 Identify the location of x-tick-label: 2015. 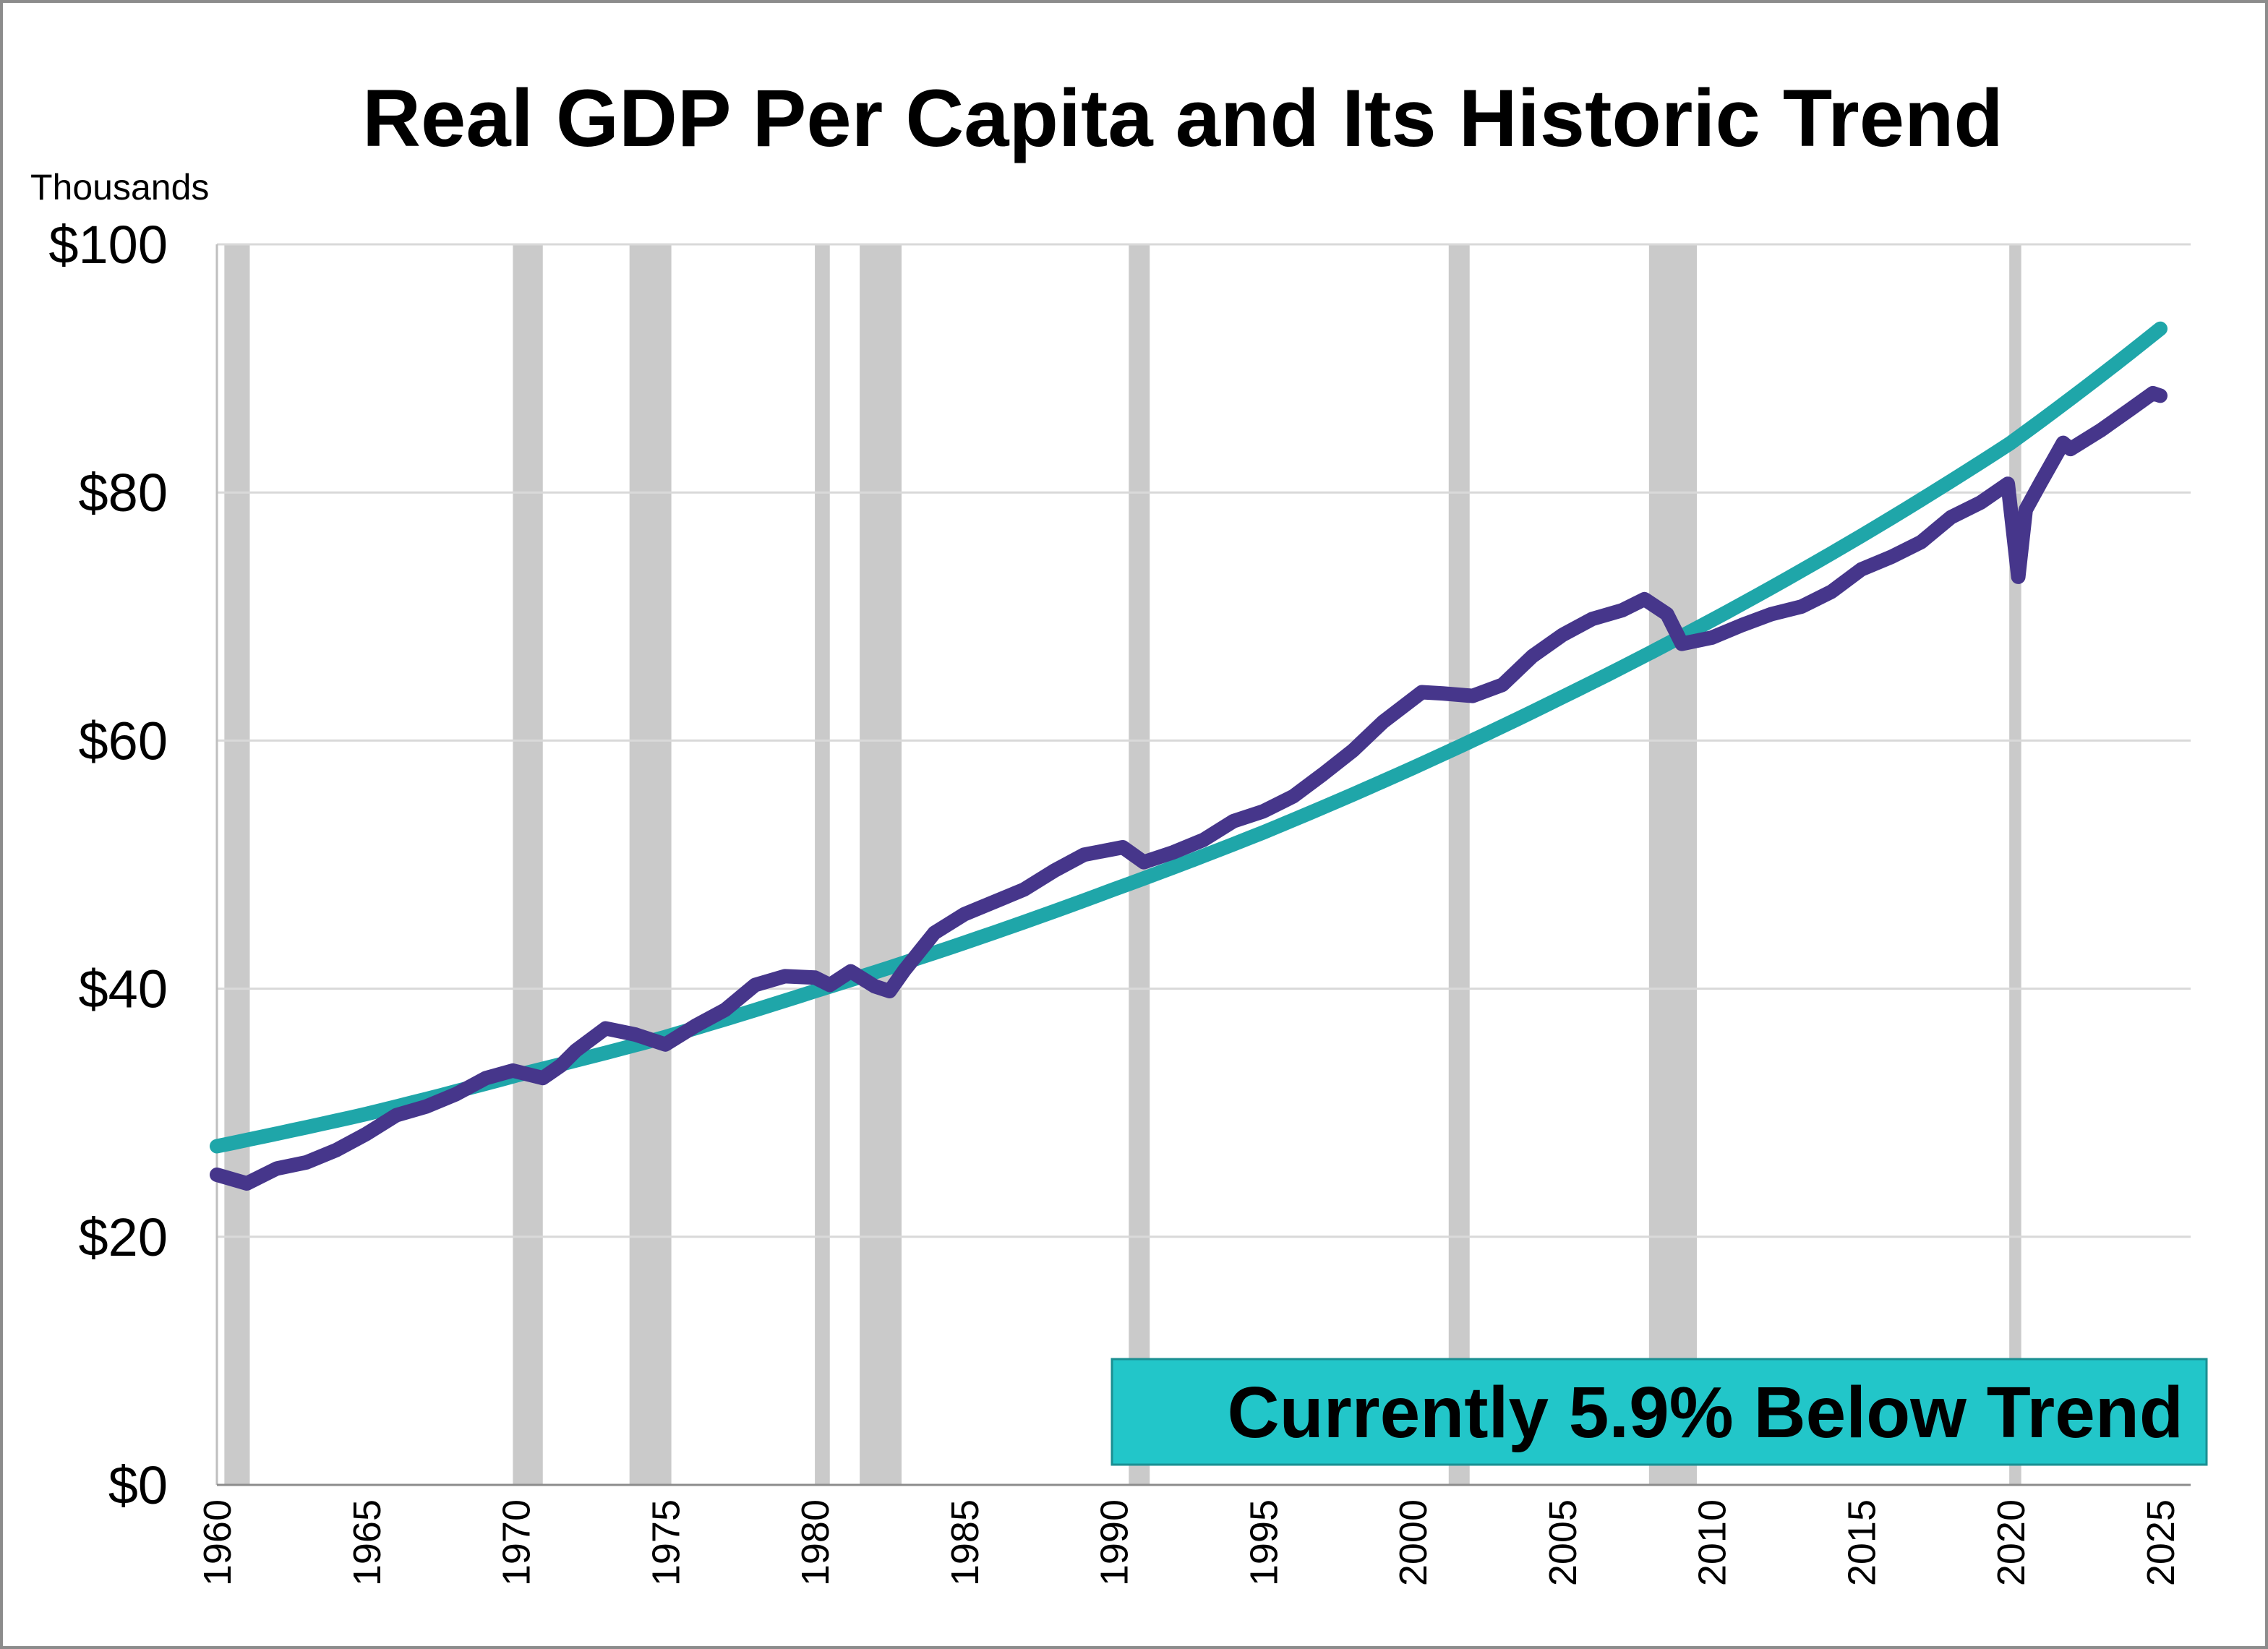
(1861, 1542).